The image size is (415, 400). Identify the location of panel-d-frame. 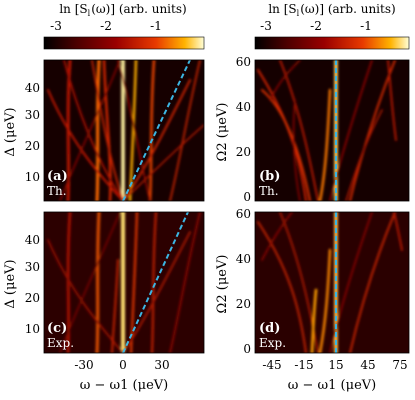
(332, 282).